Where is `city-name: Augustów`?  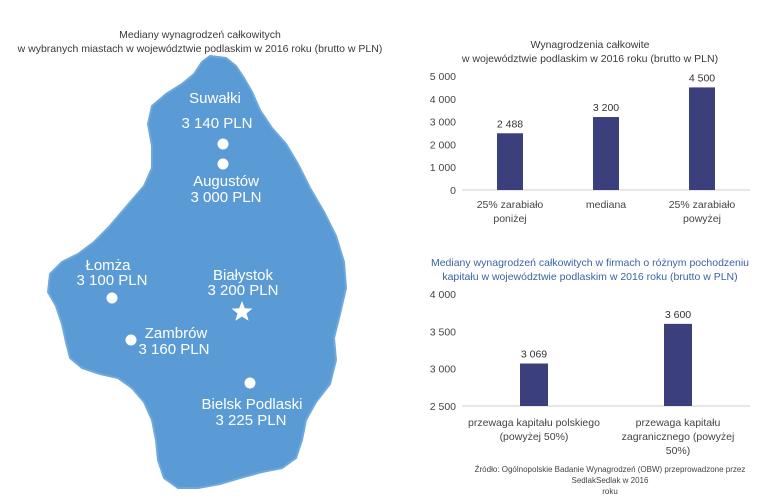
city-name: Augustów is located at coordinates (226, 181).